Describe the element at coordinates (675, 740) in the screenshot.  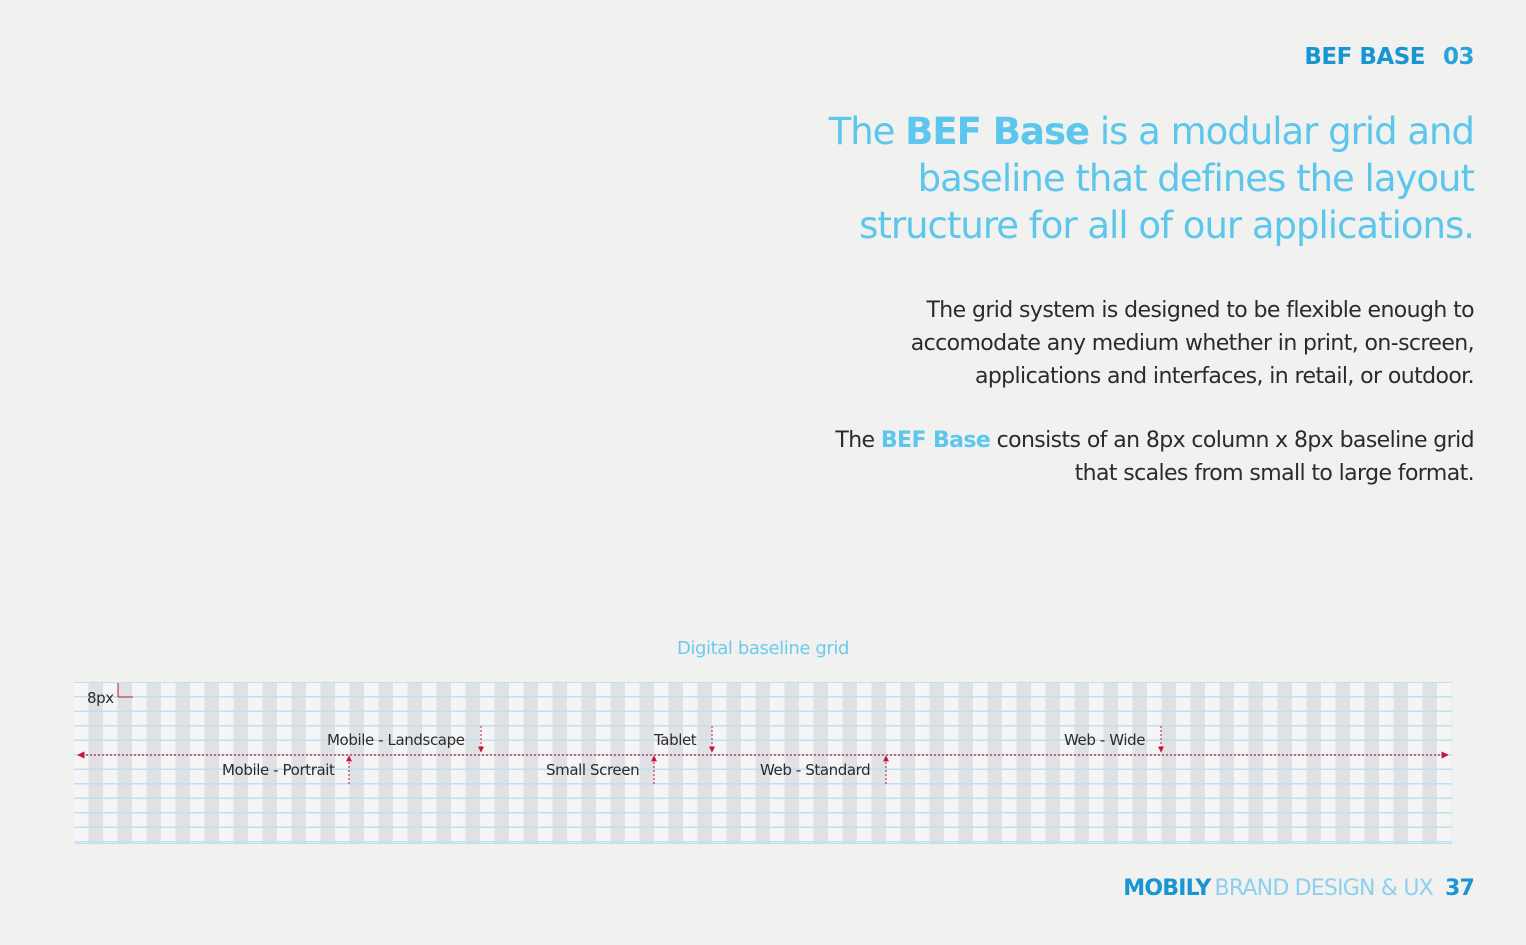
I see `tablet-label: Tablet` at that location.